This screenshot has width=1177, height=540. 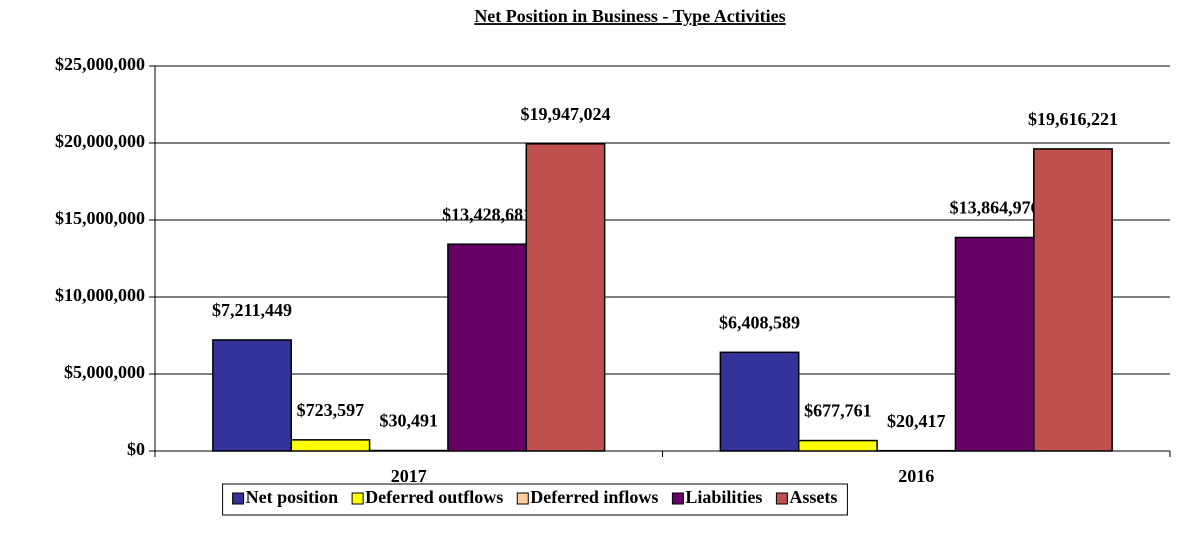 I want to click on data-label: $677,761, so click(x=838, y=411).